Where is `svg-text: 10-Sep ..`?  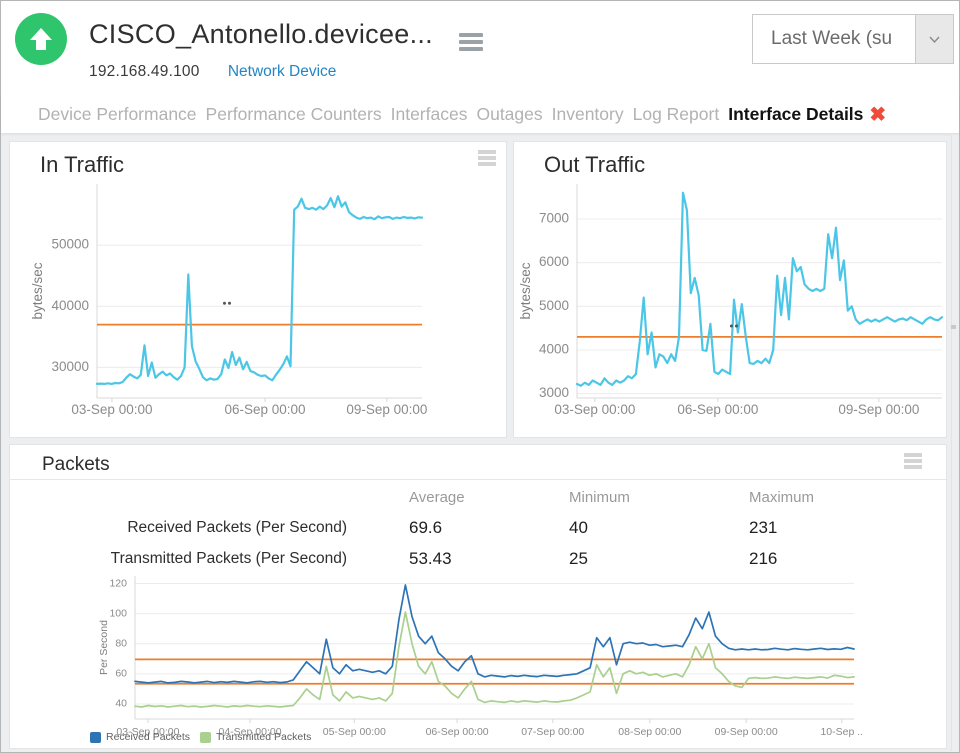 svg-text: 10-Sep .. is located at coordinates (841, 732).